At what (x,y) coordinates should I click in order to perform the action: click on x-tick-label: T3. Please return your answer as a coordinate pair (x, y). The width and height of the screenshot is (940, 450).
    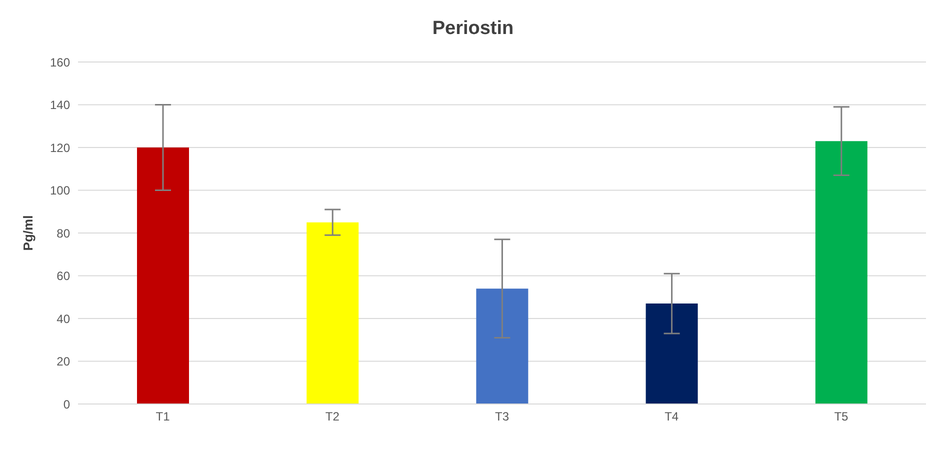
    Looking at the image, I should click on (502, 417).